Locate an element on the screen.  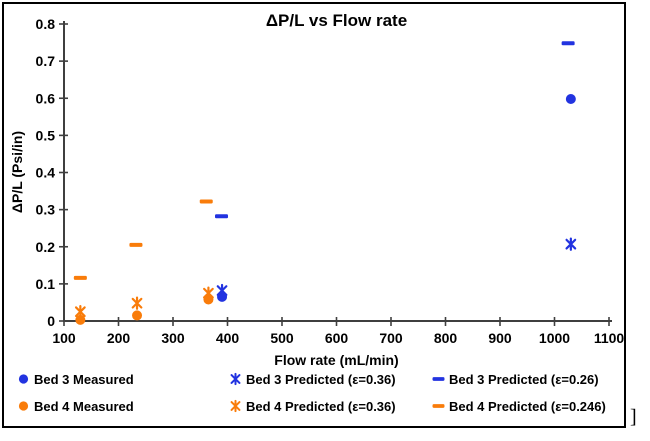
x-tick-label: 400 is located at coordinates (228, 338).